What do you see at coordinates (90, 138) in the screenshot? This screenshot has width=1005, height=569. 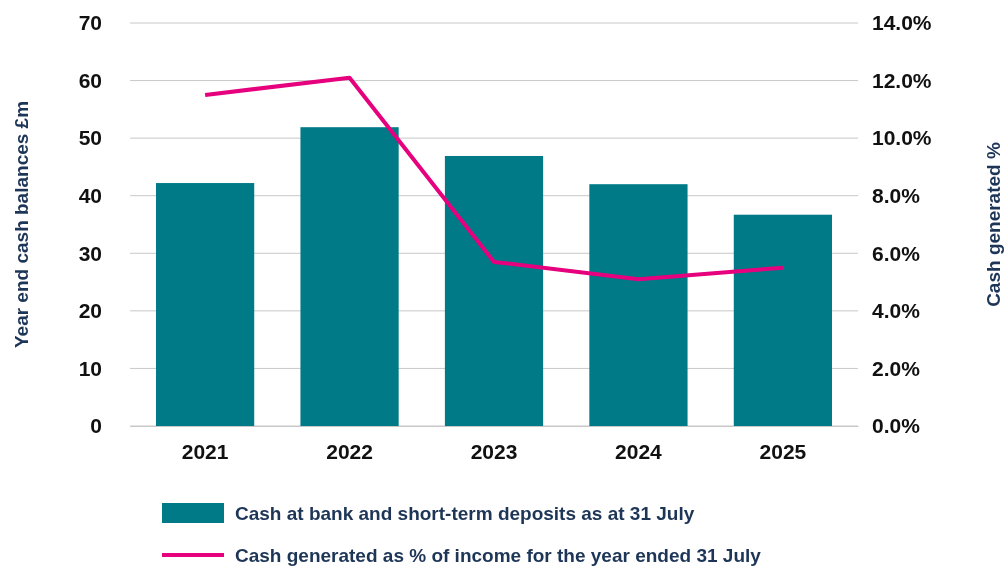 I see `y-tick-label: 50` at bounding box center [90, 138].